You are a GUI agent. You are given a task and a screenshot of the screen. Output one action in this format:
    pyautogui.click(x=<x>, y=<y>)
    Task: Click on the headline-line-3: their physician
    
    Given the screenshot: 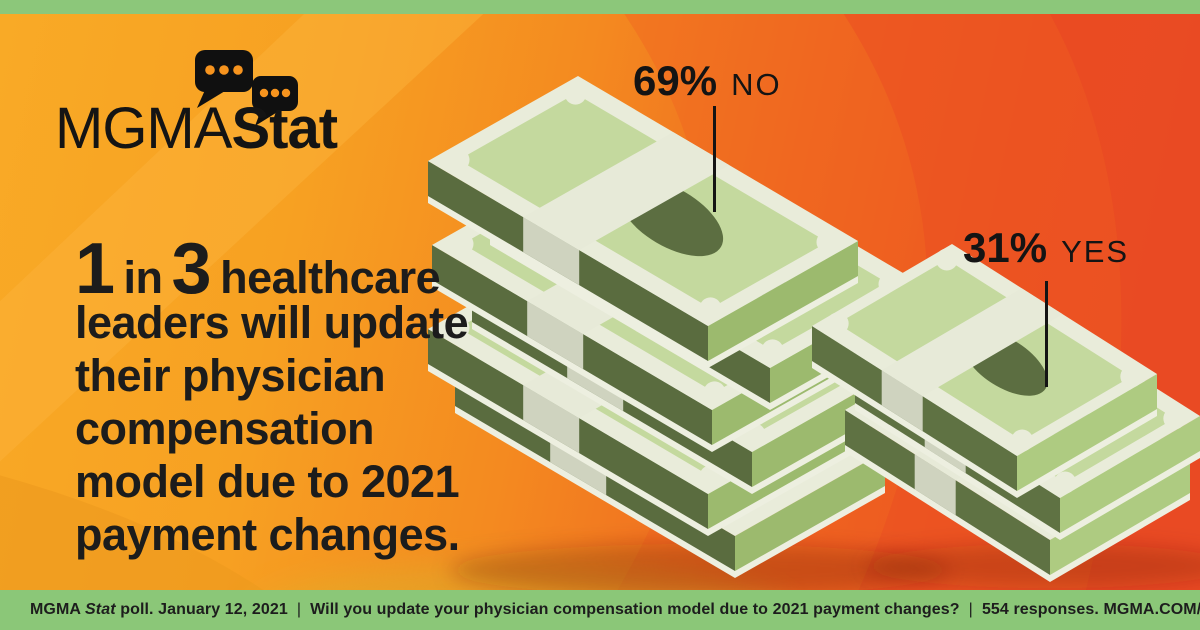 What is the action you would take?
    pyautogui.click(x=230, y=375)
    